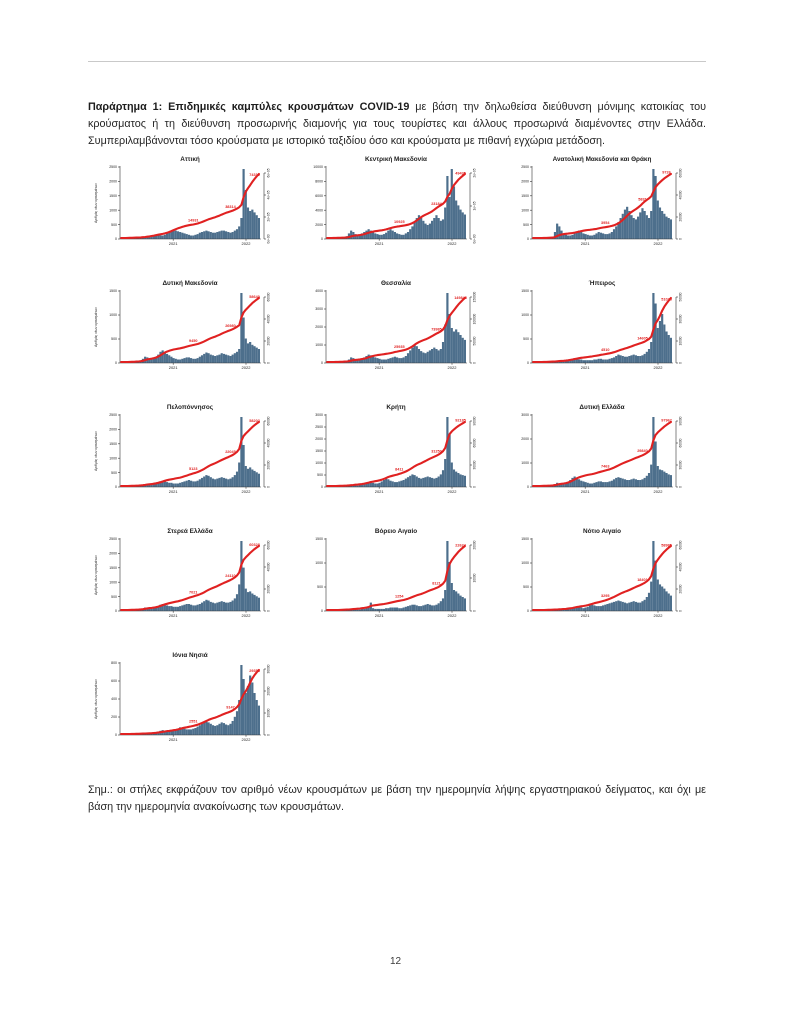  What do you see at coordinates (396, 283) in the screenshot?
I see `chart-title: Θεσσαλία` at bounding box center [396, 283].